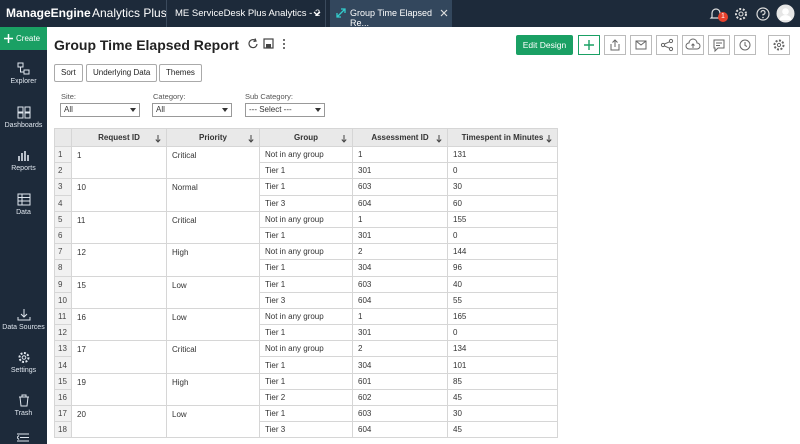 The height and width of the screenshot is (444, 800). I want to click on data-row: 8 Tier 1 304 96, so click(306, 268).